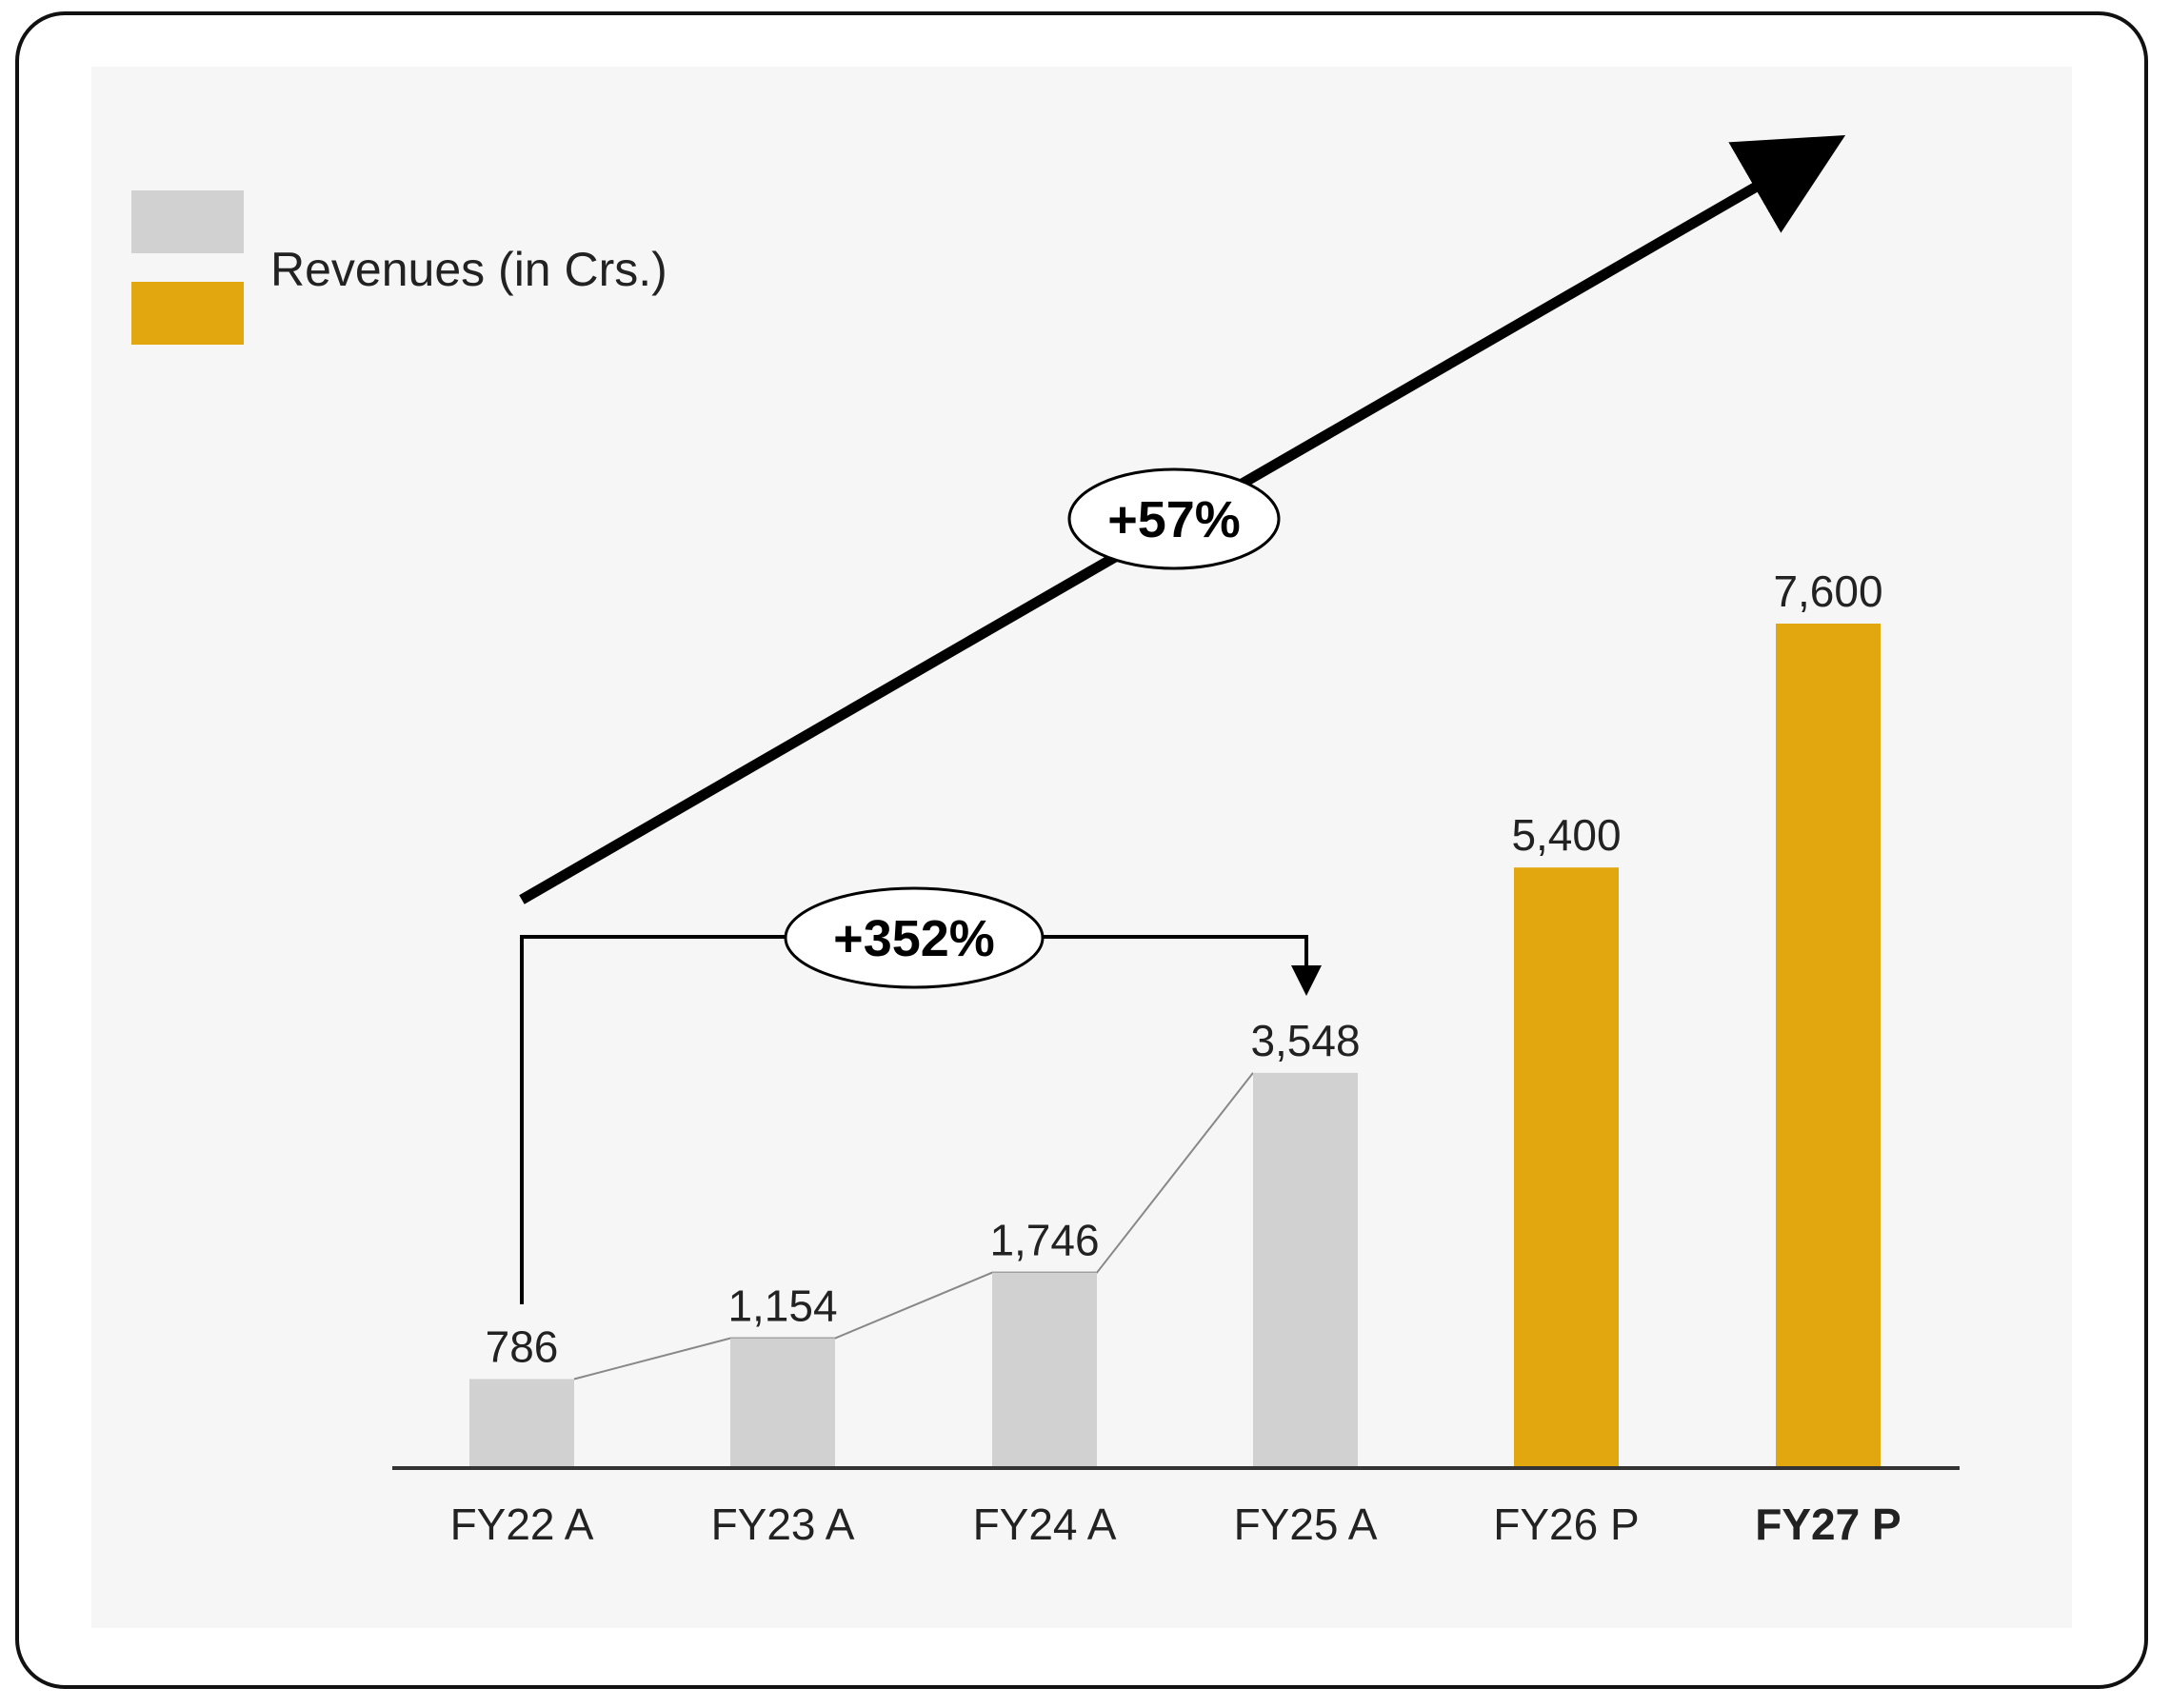 The width and height of the screenshot is (2170, 1708). I want to click on value-label: 786, so click(522, 1346).